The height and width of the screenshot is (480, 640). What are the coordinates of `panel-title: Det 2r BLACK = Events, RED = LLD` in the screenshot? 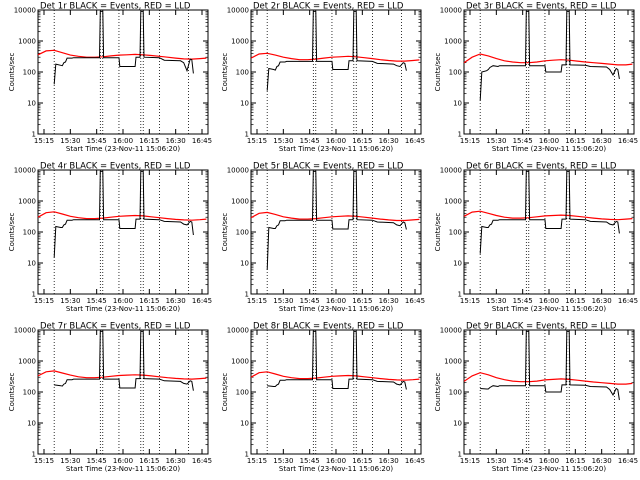 It's located at (328, 7).